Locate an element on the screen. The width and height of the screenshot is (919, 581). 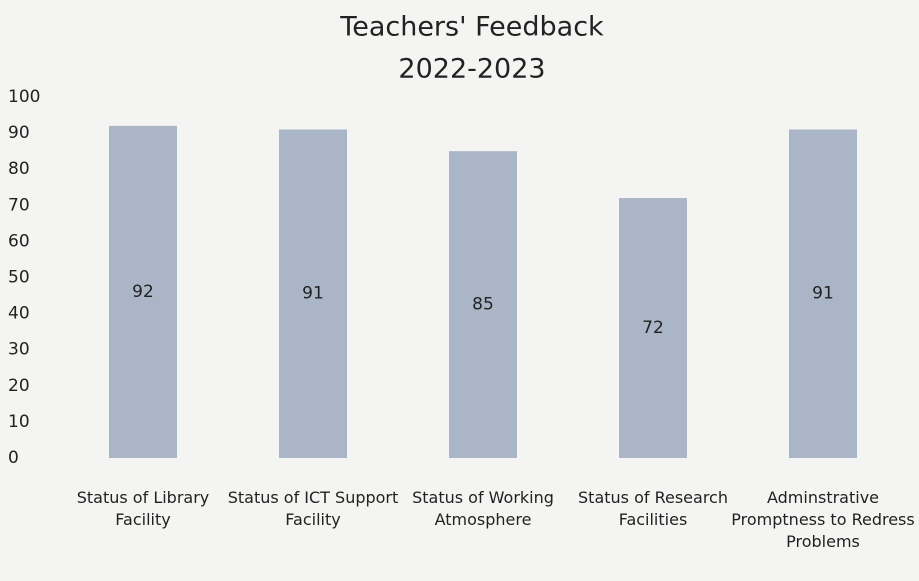
data-label: 72 is located at coordinates (653, 328).